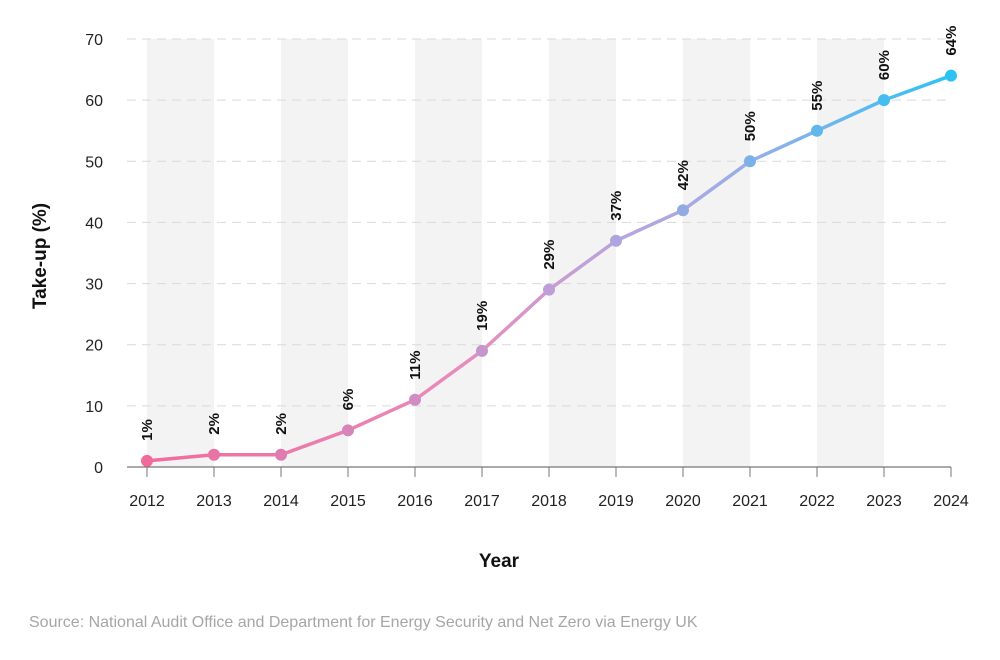 This screenshot has width=1000, height=660. I want to click on y-tick-label: 70, so click(94, 40).